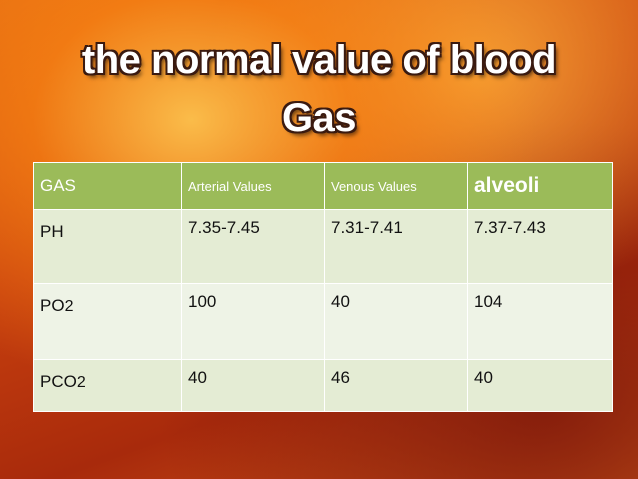 The height and width of the screenshot is (479, 638). Describe the element at coordinates (396, 246) in the screenshot. I see `value-cell: 7.31-7.41` at that location.